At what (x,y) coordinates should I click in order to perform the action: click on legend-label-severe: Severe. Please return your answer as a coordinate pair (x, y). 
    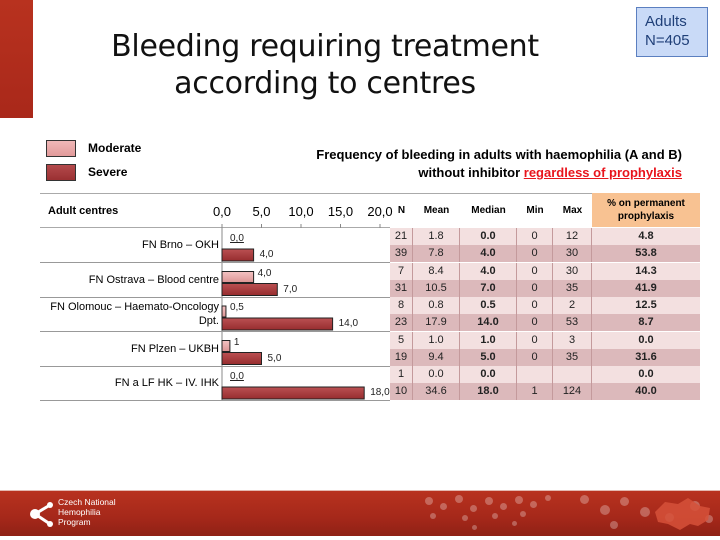
    Looking at the image, I should click on (108, 172).